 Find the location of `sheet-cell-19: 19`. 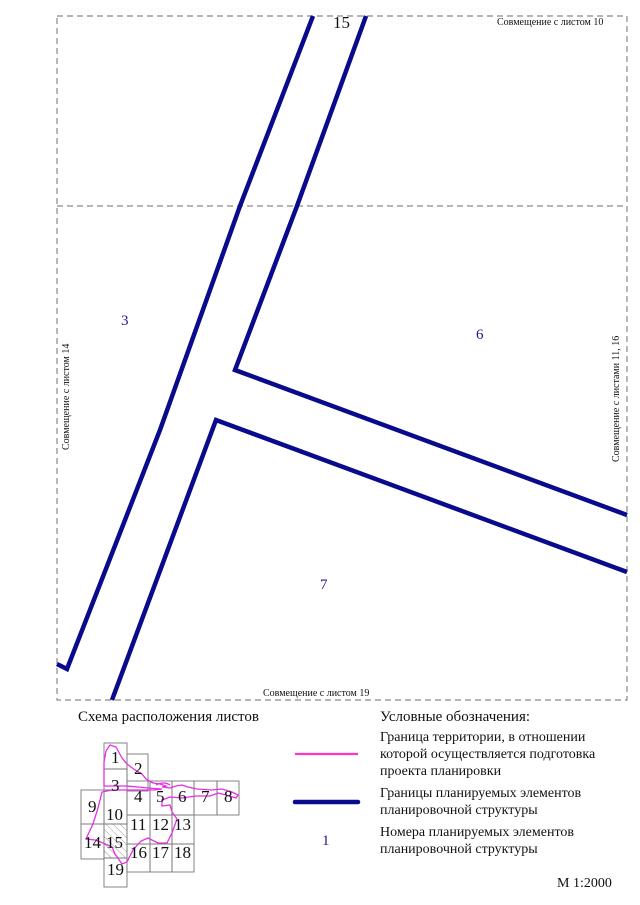

sheet-cell-19: 19 is located at coordinates (115, 869).